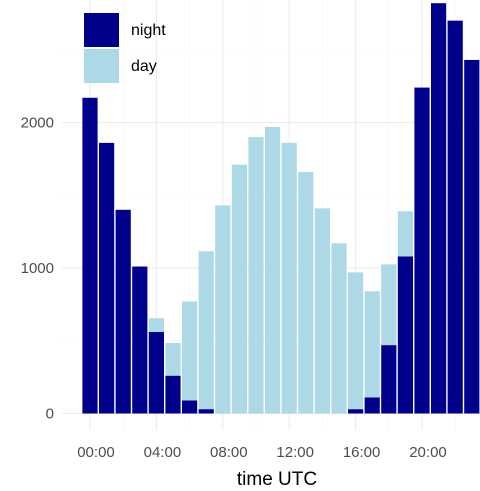 The image size is (480, 491). I want to click on legend-label-day: day, so click(144, 66).